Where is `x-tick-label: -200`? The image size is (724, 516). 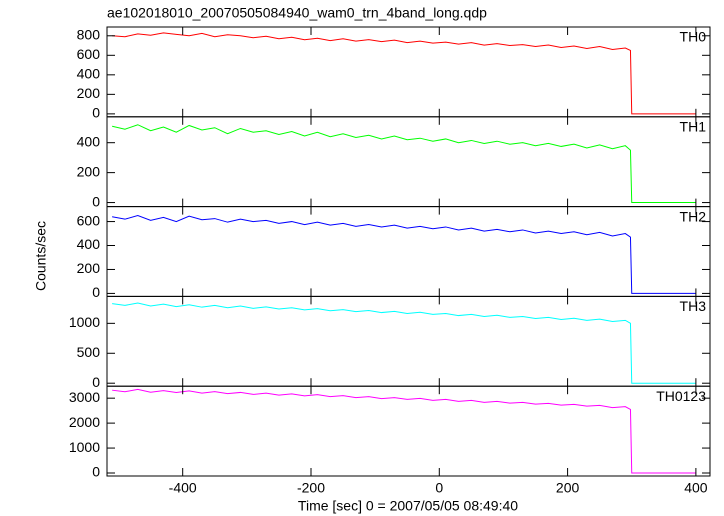 x-tick-label: -200 is located at coordinates (311, 488).